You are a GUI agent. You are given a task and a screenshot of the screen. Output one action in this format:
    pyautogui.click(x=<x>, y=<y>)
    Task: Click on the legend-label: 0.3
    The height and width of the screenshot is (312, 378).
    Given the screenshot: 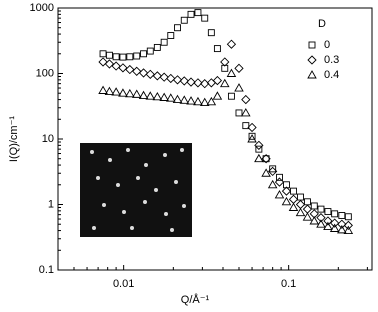 What is the action you would take?
    pyautogui.click(x=331, y=60)
    